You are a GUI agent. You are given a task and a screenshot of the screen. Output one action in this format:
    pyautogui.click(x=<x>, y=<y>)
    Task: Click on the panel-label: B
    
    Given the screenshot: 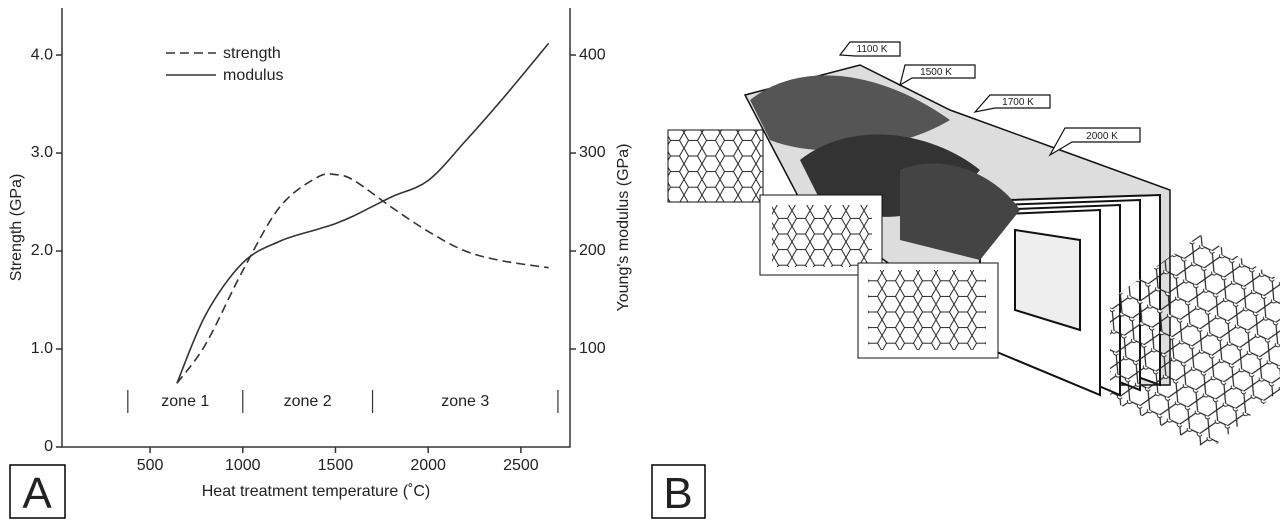 What is the action you would take?
    pyautogui.click(x=677, y=493)
    